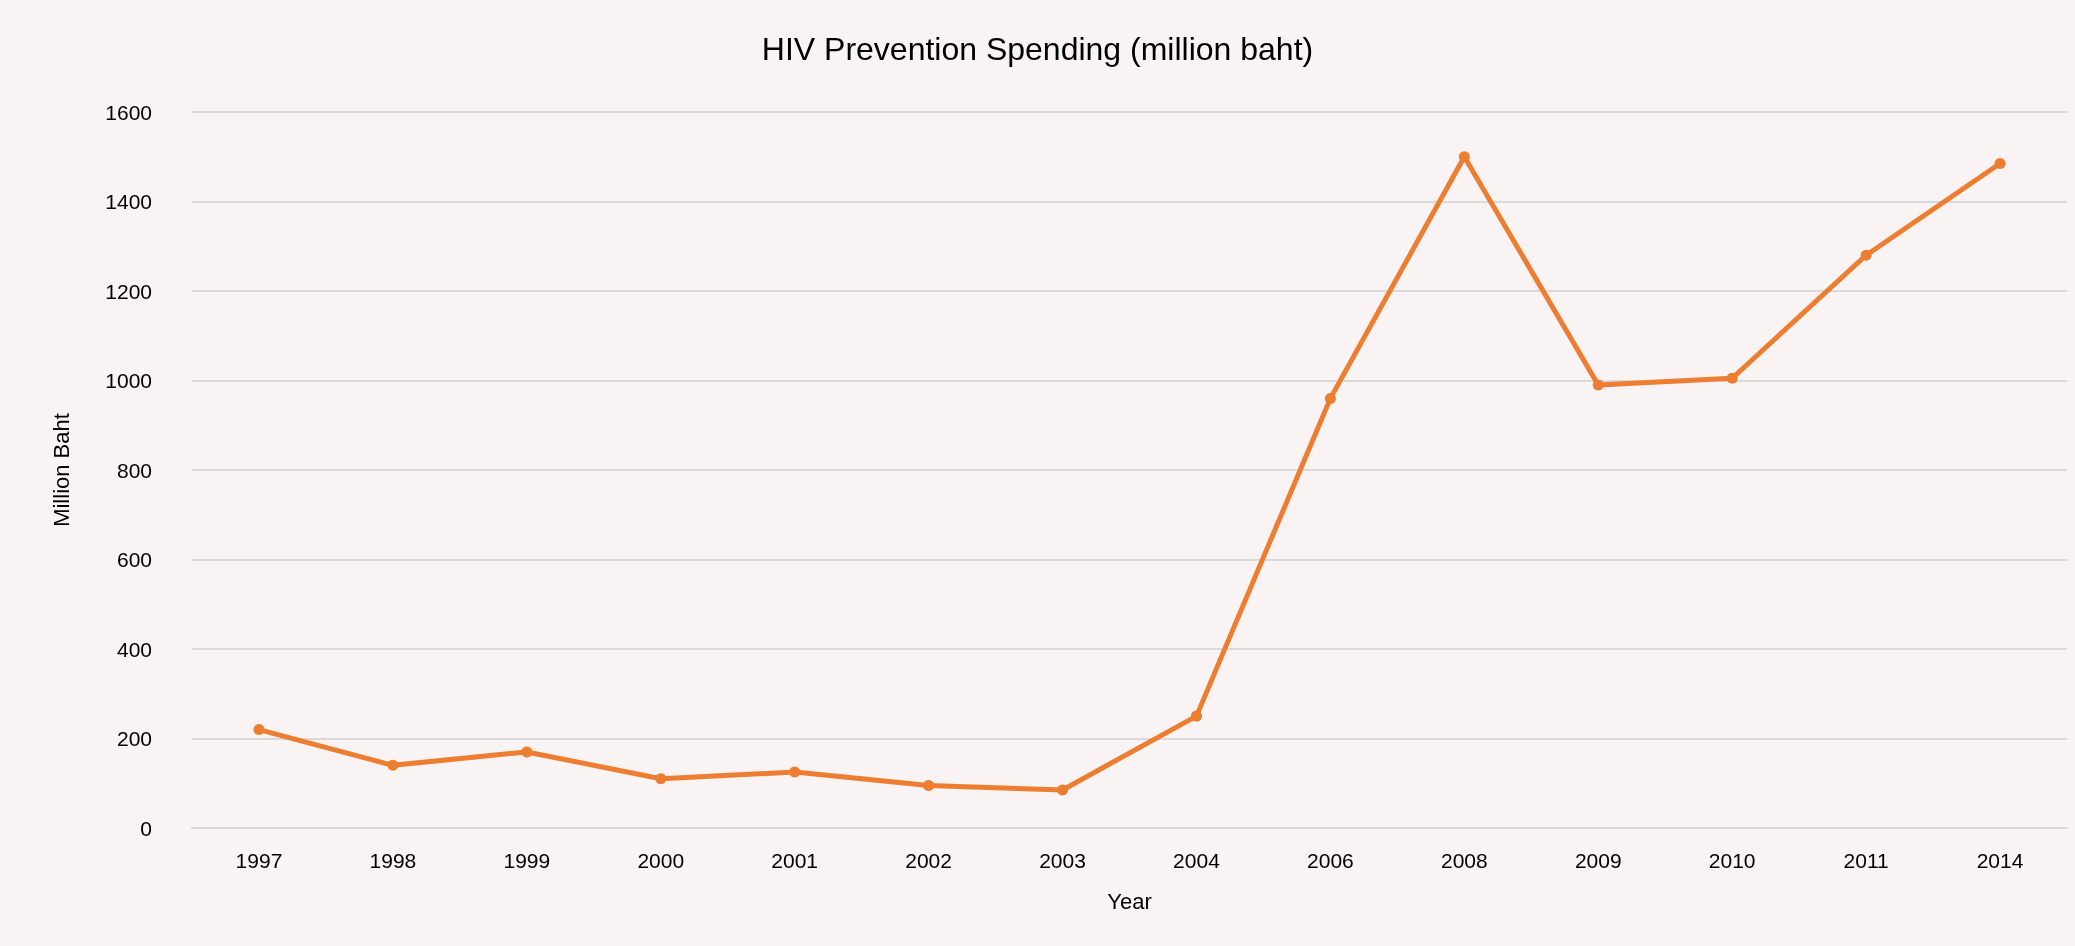  Describe the element at coordinates (128, 291) in the screenshot. I see `y-tick-label: 1200` at that location.